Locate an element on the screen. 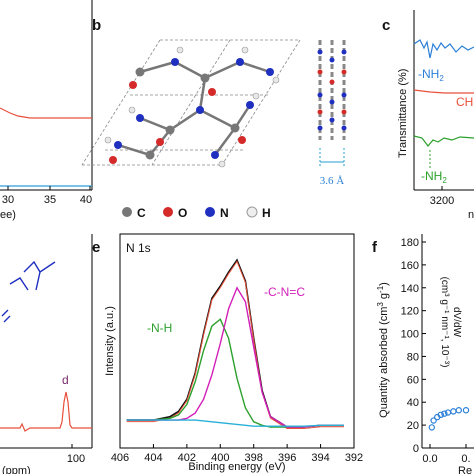 This screenshot has width=474, height=474. panel-f-ytick-label: 180 is located at coordinates (410, 243).